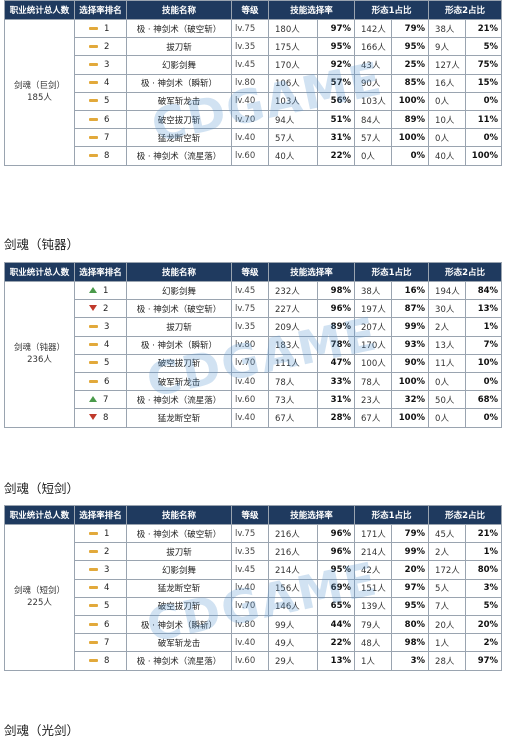 This screenshot has height=746, width=509. I want to click on skill-name: 破军斩龙击, so click(179, 101).